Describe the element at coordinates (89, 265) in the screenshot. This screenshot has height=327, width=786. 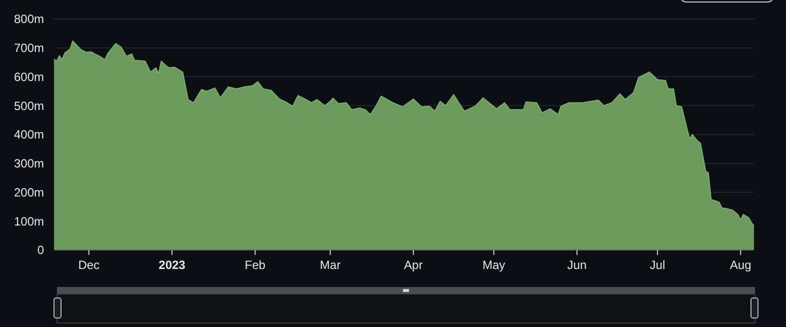
I see `x-tick-label: Dec` at that location.